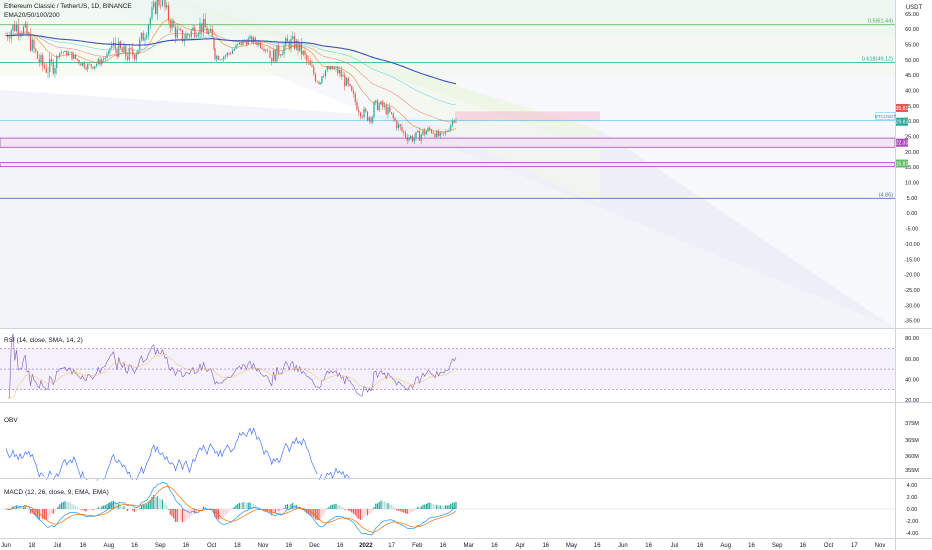 This screenshot has width=932, height=550. I want to click on rsi-title: RSI (14, close, SMA, 14, 2), so click(43, 340).